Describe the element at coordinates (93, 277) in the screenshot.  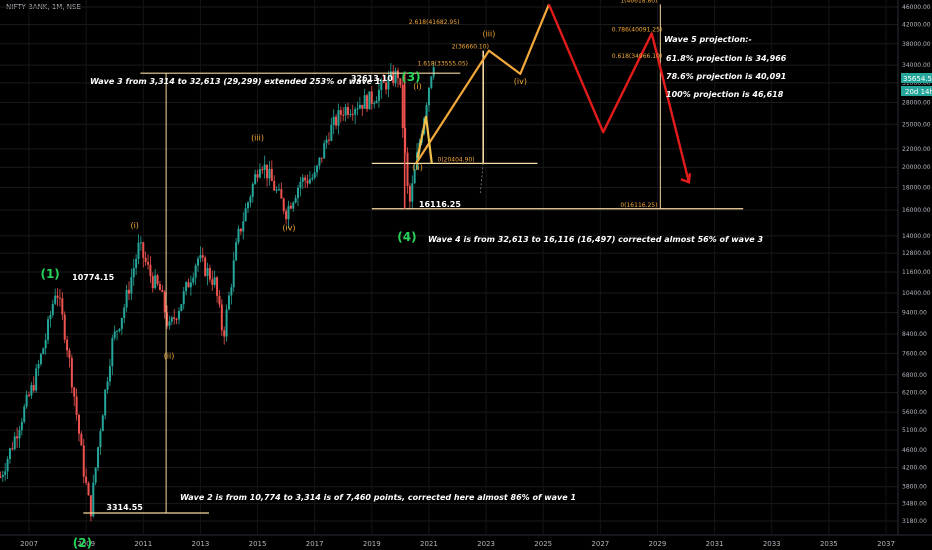
I see `swing-value: 10774.15` at that location.